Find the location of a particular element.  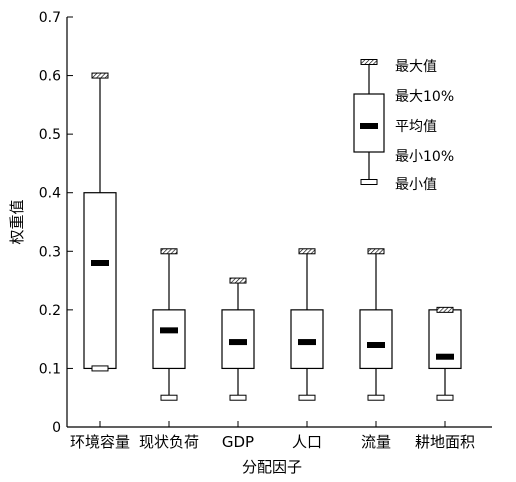

legend-box is located at coordinates (369, 123).